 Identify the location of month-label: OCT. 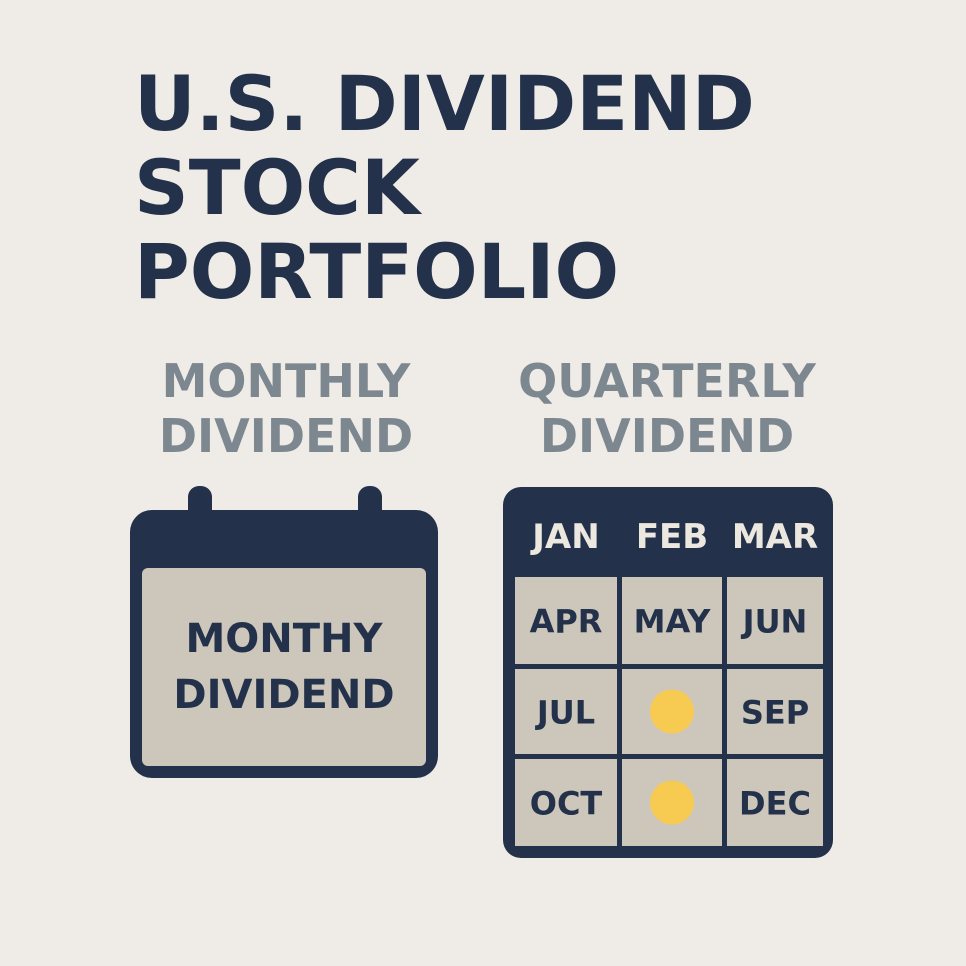
(566, 804).